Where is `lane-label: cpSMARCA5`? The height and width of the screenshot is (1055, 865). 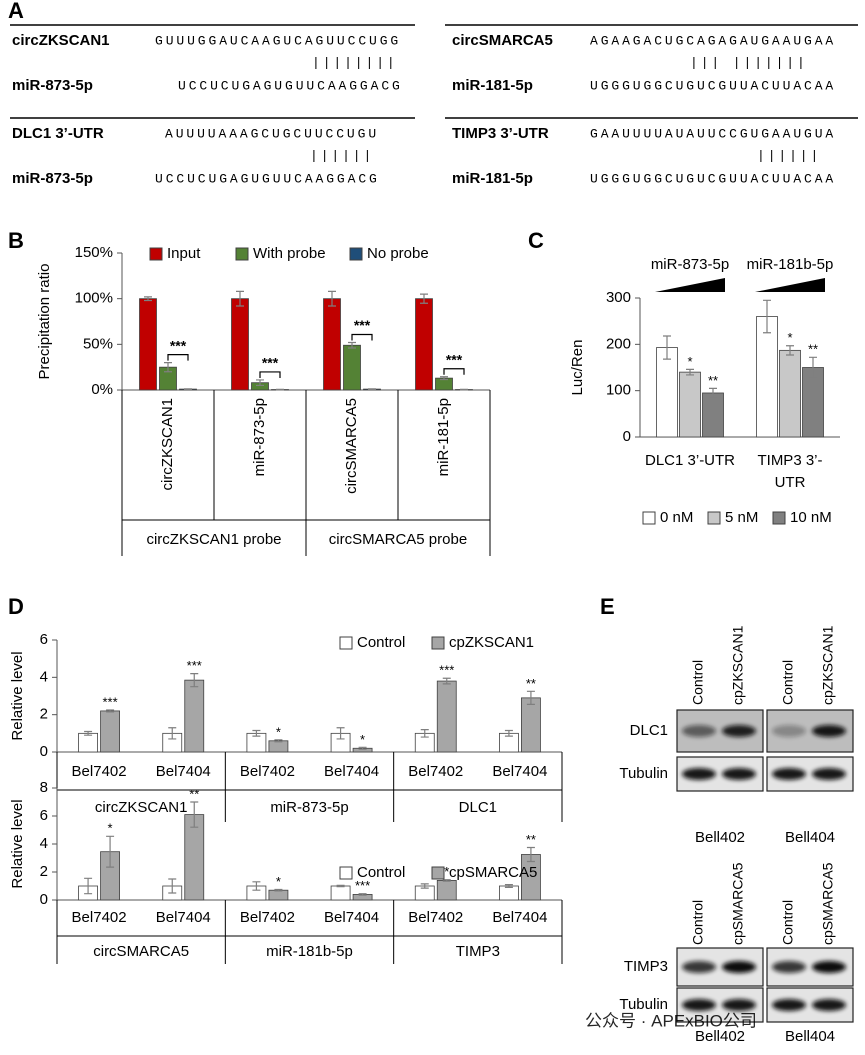 lane-label: cpSMARCA5 is located at coordinates (738, 903).